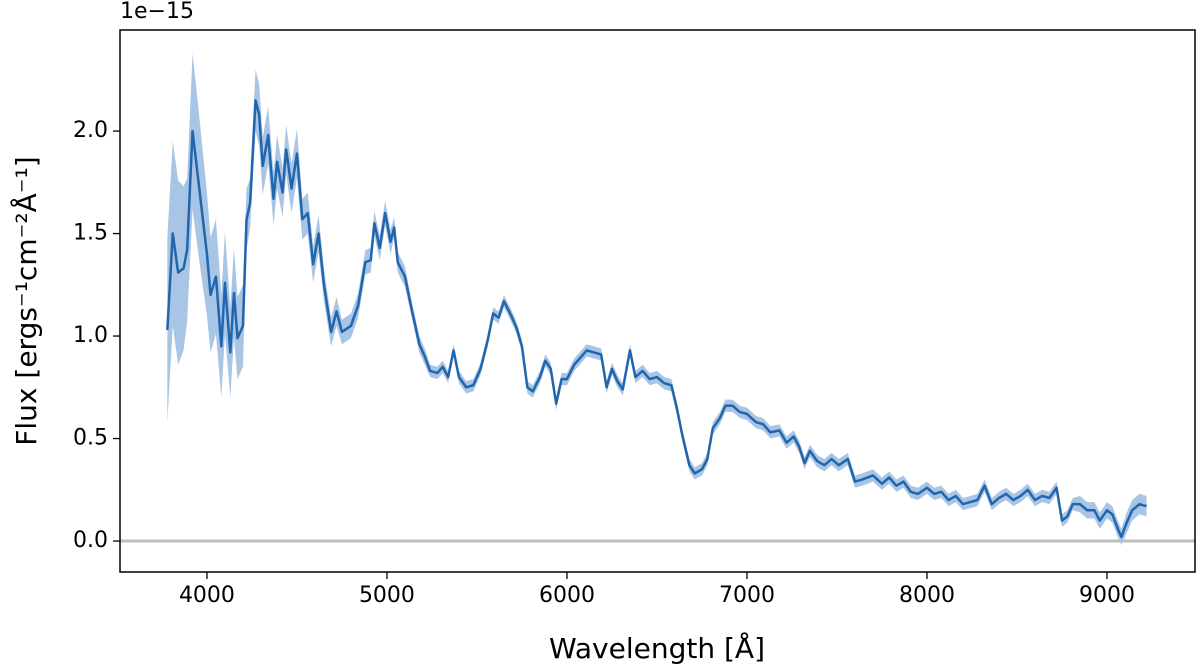 This screenshot has height=670, width=1200. Describe the element at coordinates (90, 233) in the screenshot. I see `y-tick-label: 1.5` at that location.